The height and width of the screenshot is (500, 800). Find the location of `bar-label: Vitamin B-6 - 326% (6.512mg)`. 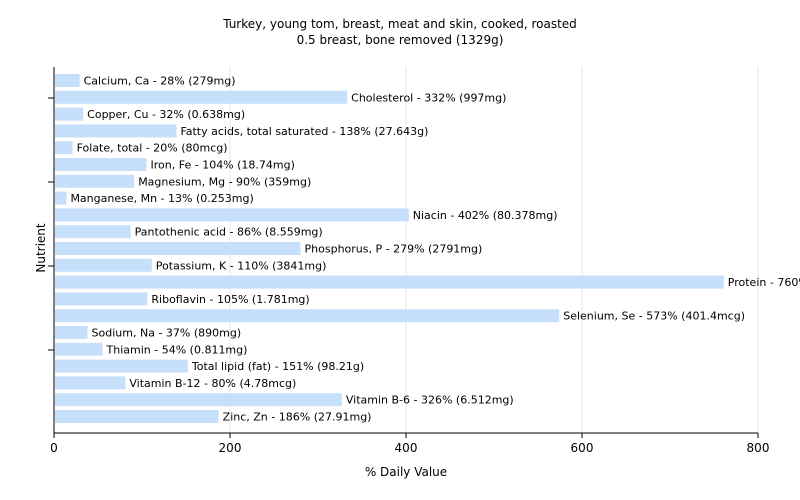

bar-label: Vitamin B-6 - 326% (6.512mg) is located at coordinates (430, 400).